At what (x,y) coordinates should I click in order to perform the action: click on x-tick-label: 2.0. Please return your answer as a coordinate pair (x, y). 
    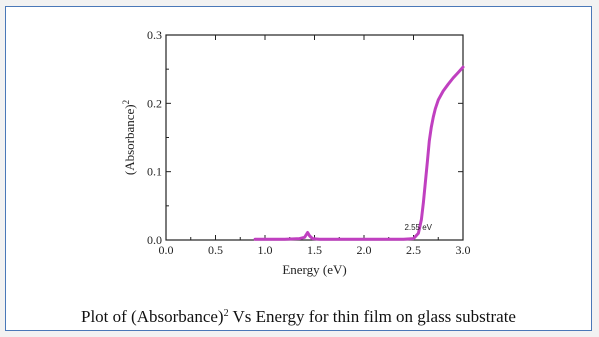
    Looking at the image, I should click on (364, 250).